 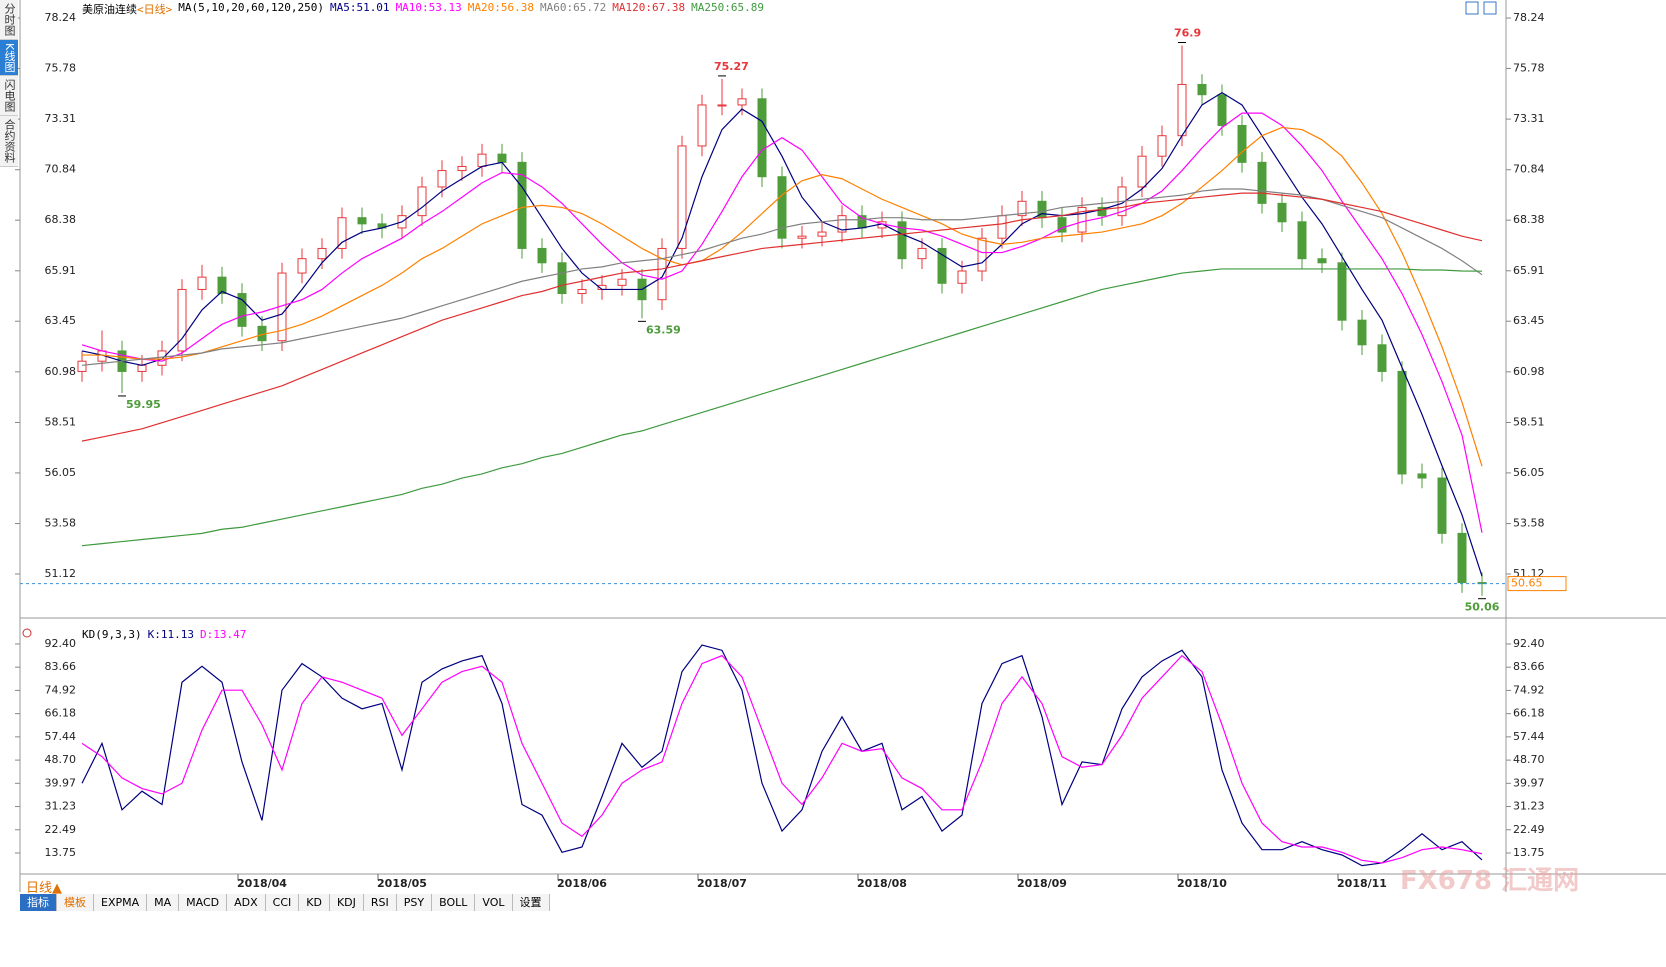 I want to click on toolbar-tab: RSI, so click(x=380, y=902).